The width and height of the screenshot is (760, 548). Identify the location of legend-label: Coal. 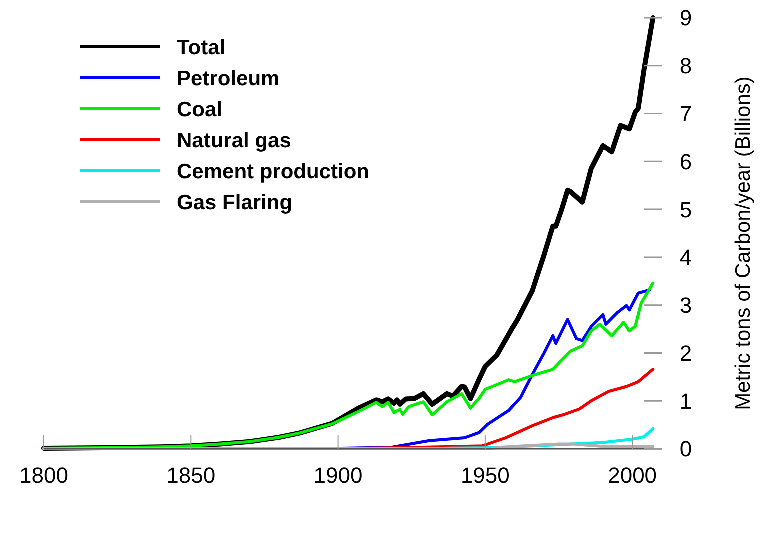
(200, 110).